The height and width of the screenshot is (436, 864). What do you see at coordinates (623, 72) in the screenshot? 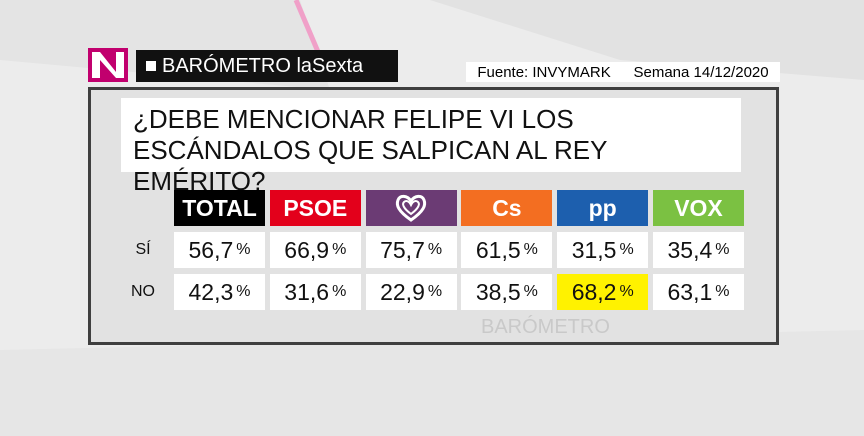
I see `source-box: Fuente: INVYMARK Semana 14/12/2020` at bounding box center [623, 72].